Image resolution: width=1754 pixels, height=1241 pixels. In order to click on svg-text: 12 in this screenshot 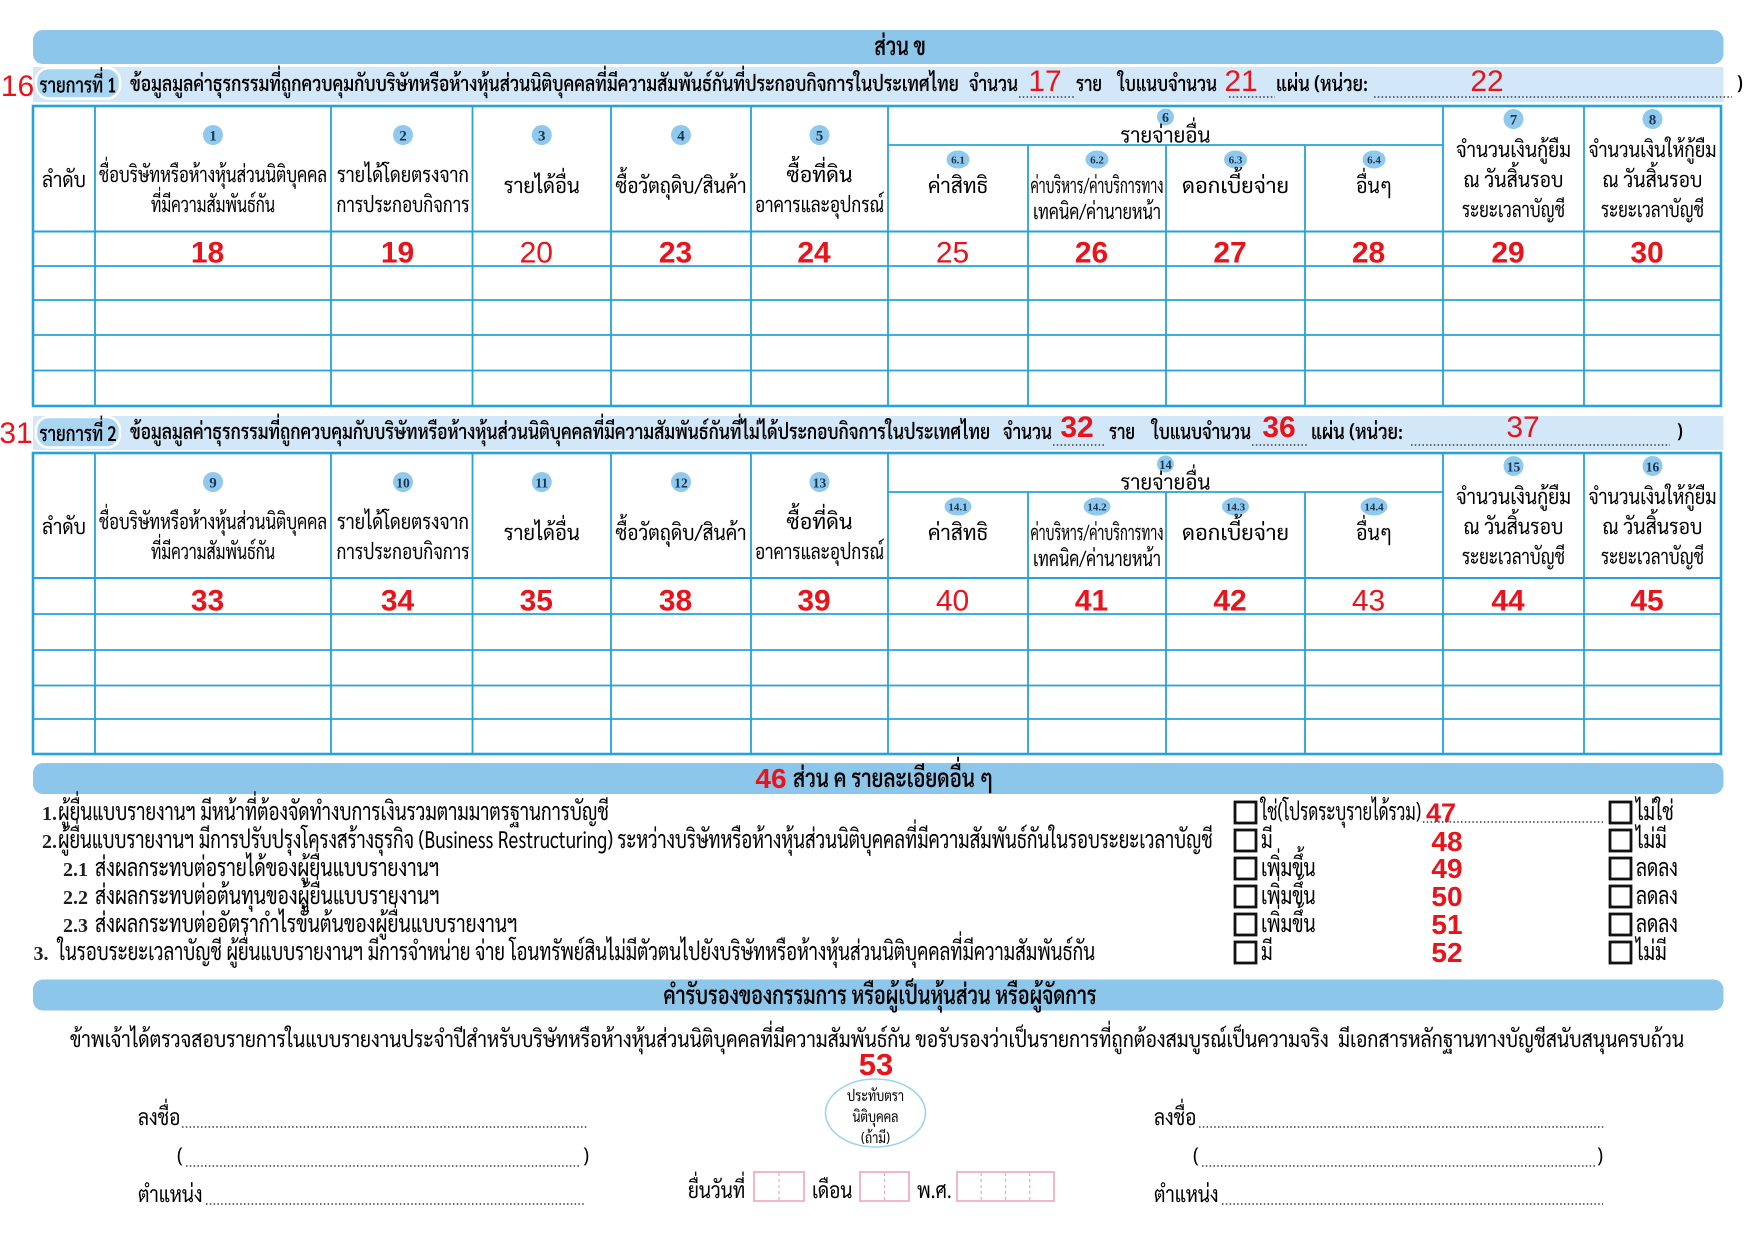, I will do `click(681, 483)`.